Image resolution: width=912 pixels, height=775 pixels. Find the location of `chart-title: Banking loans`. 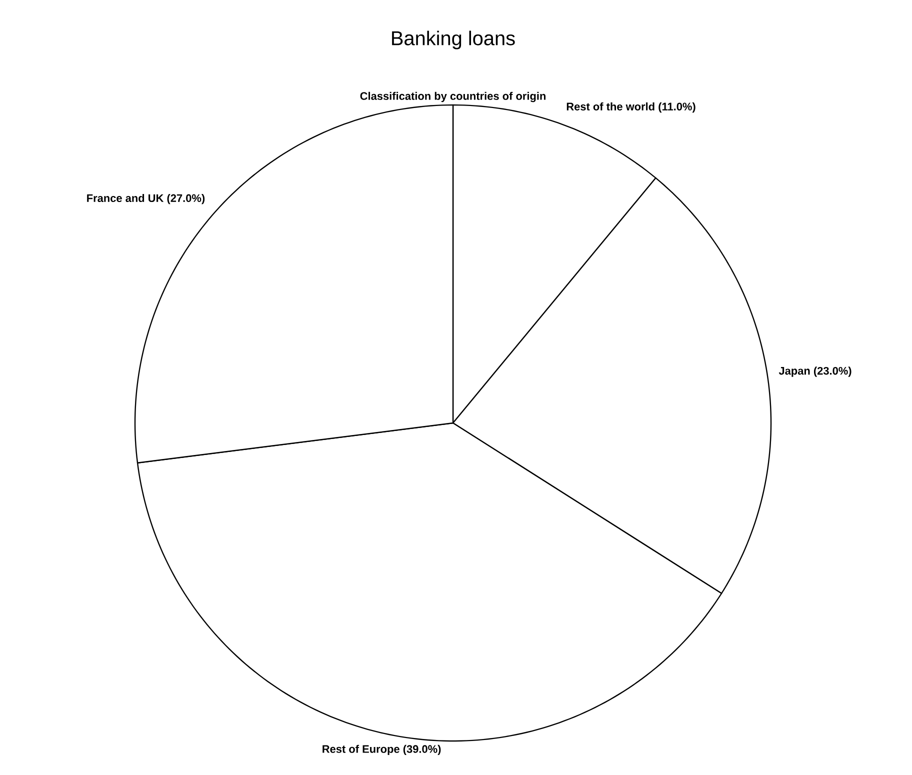

chart-title: Banking loans is located at coordinates (453, 40).